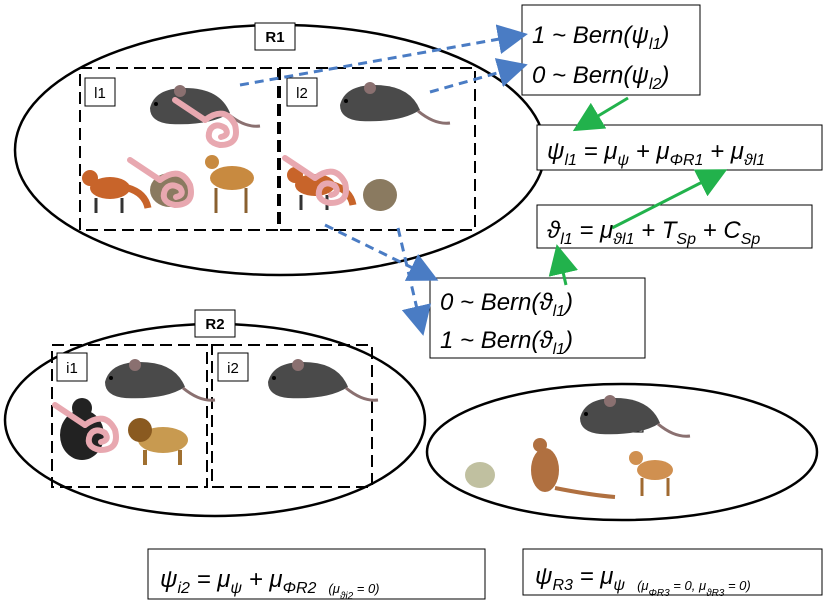  Describe the element at coordinates (655, 84) in the screenshot. I see `subscript: l2` at that location.